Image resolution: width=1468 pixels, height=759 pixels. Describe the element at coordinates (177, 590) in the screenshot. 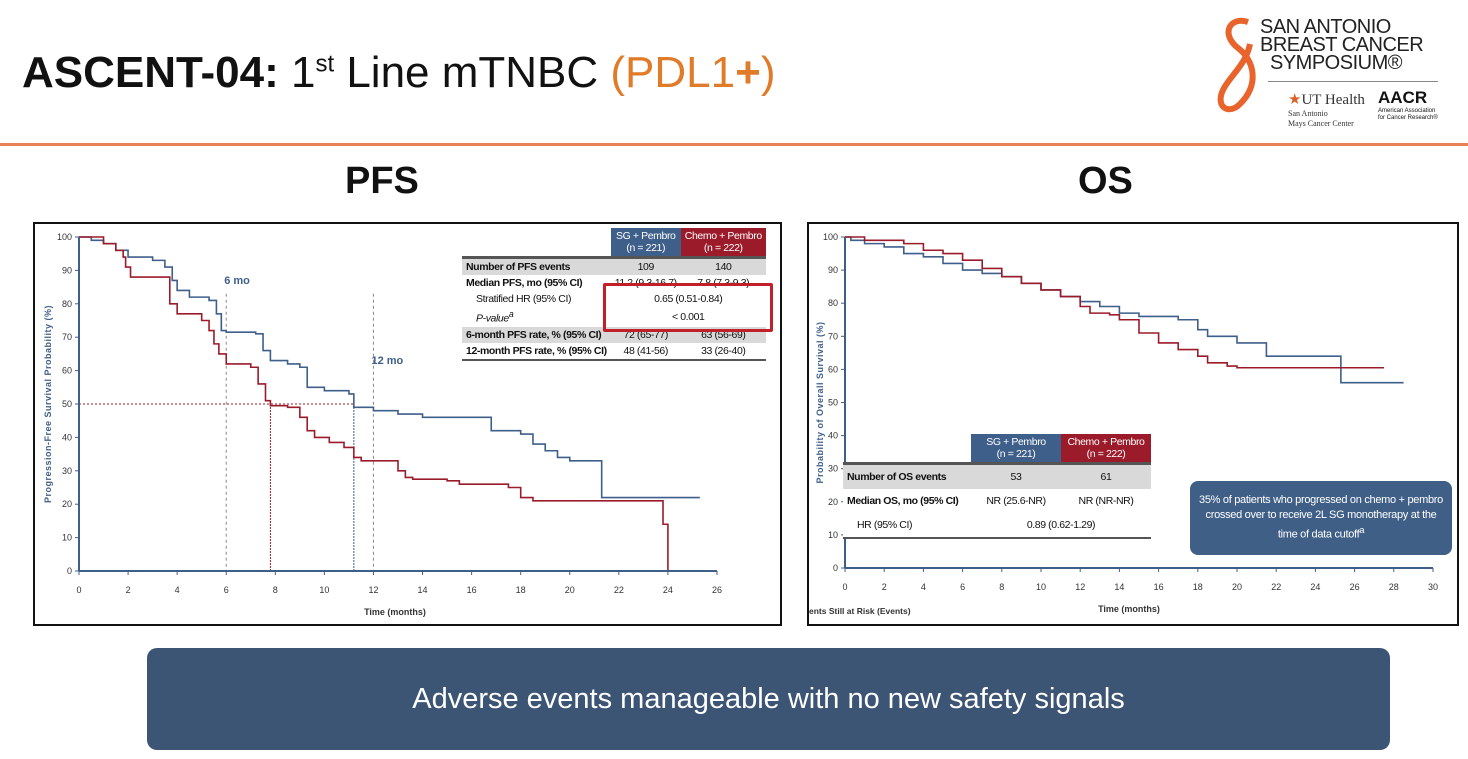

I see `x-tick-label: 4` at that location.